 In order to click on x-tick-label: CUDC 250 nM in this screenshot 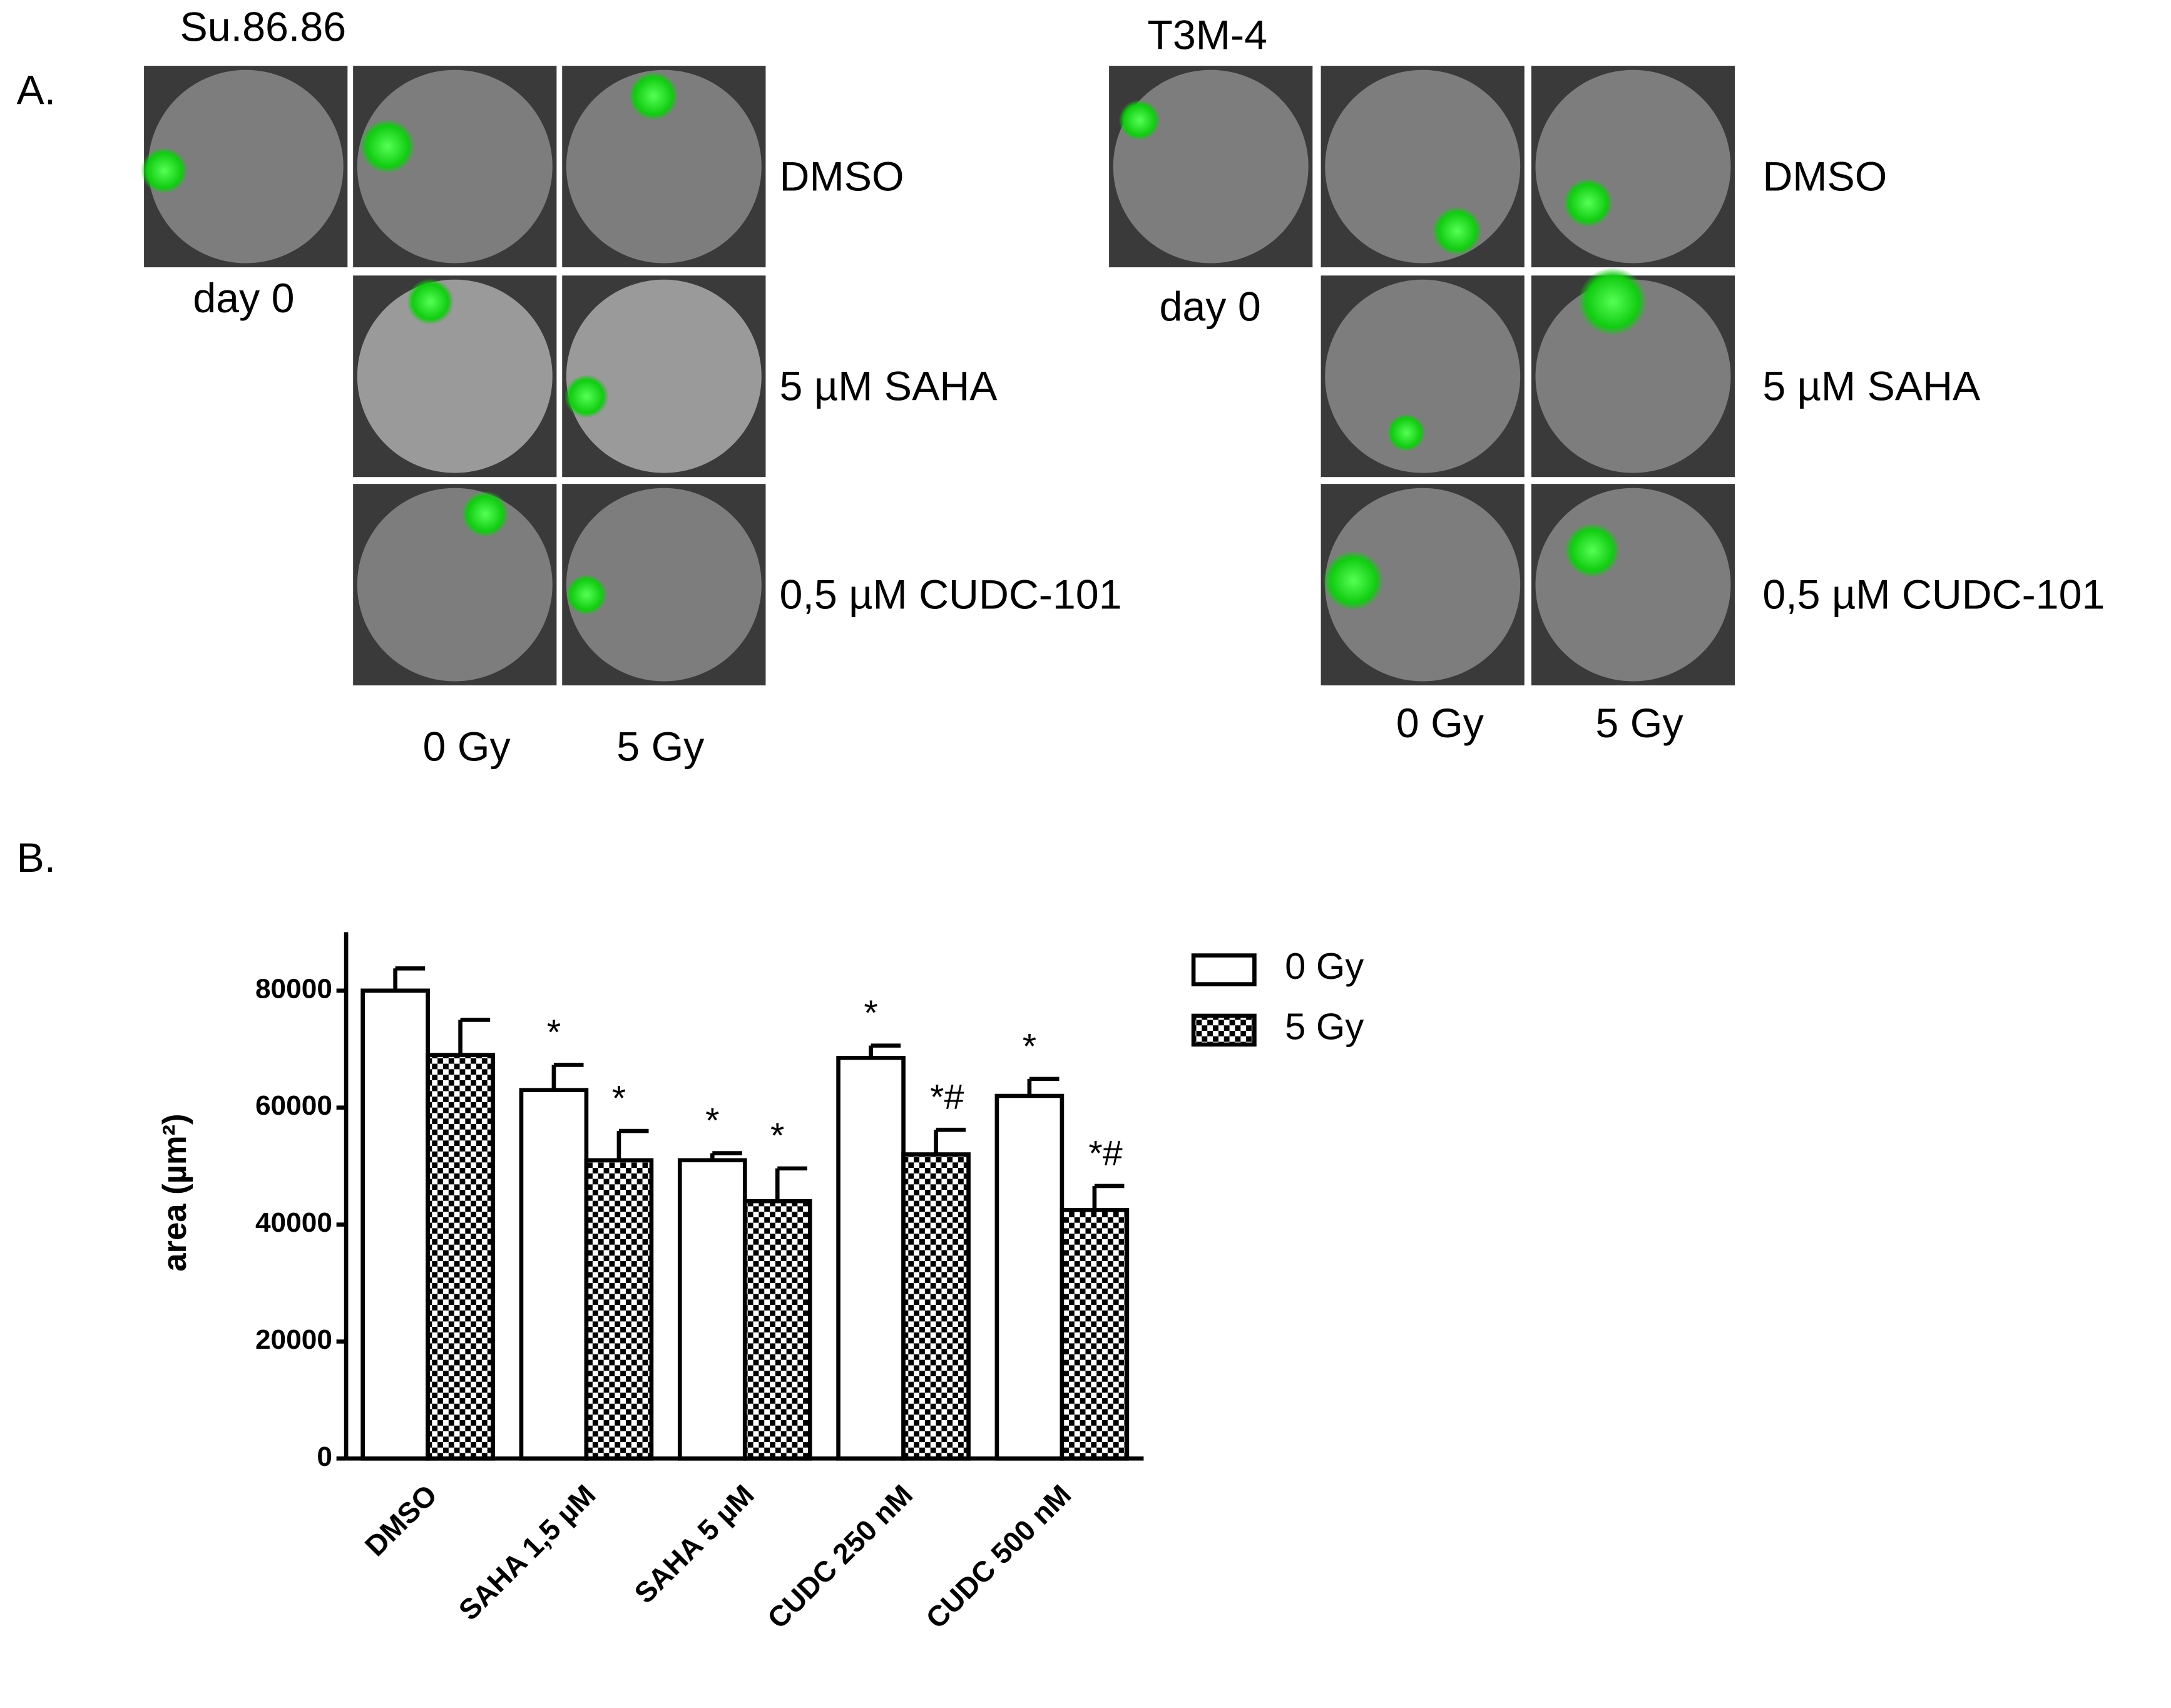, I will do `click(840, 1556)`.